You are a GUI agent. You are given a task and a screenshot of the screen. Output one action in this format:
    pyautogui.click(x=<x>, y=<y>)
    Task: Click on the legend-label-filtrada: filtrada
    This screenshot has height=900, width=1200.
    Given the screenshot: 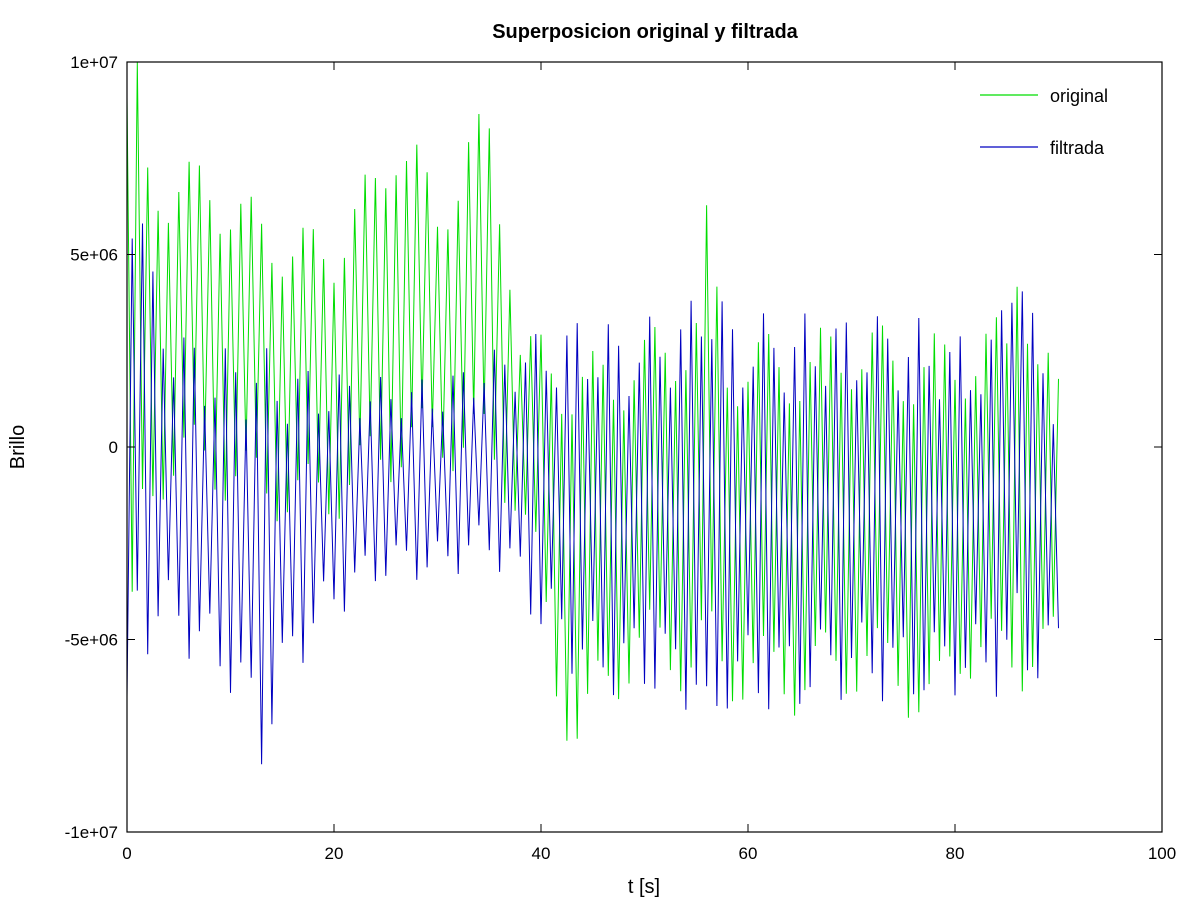 What is the action you would take?
    pyautogui.click(x=1077, y=148)
    